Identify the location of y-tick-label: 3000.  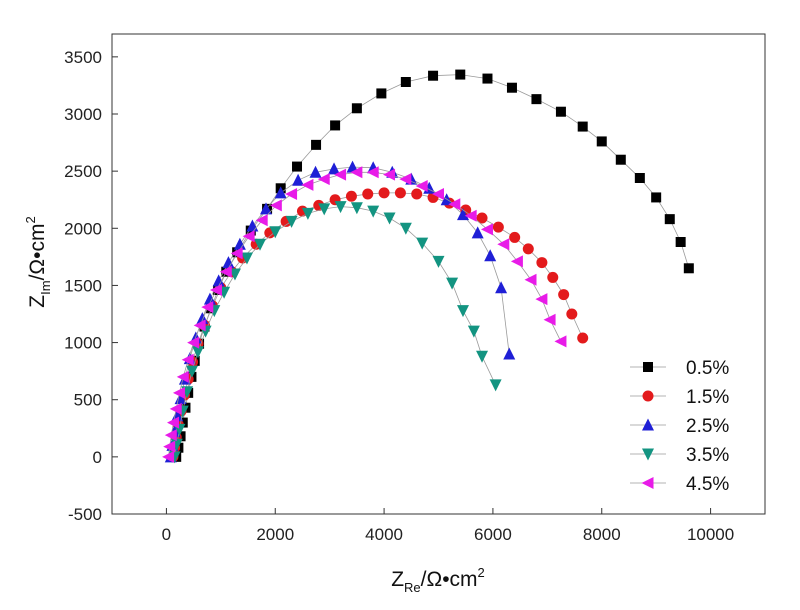
(83, 114).